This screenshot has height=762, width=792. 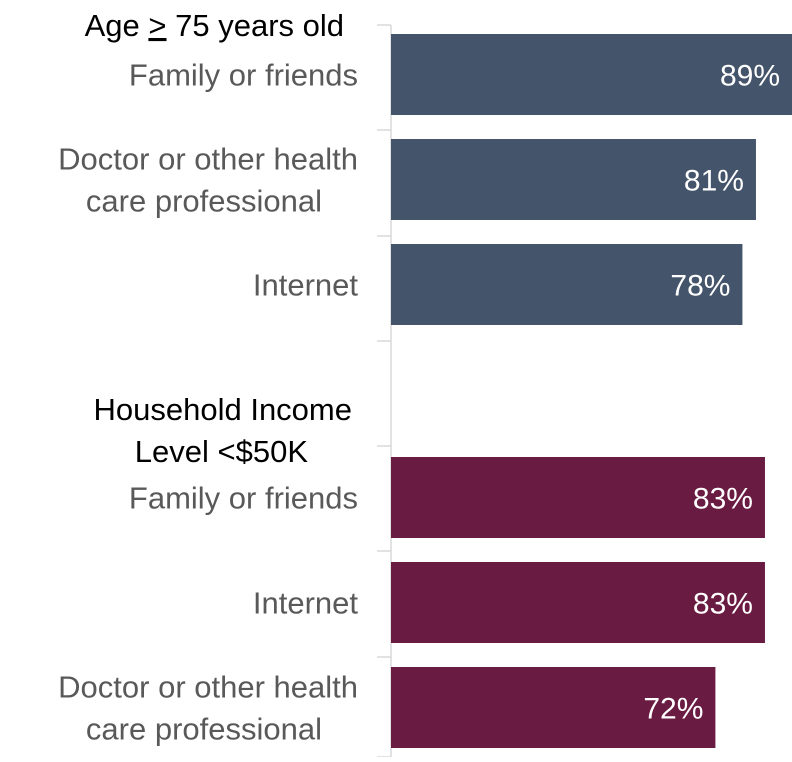 I want to click on group-title-income-line: Level <$50K, so click(x=222, y=451).